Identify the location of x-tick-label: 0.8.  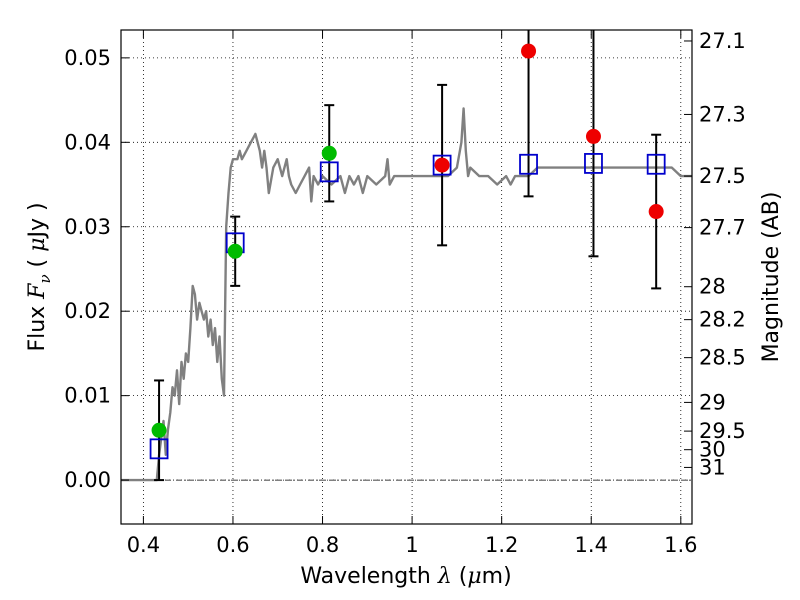
(322, 545).